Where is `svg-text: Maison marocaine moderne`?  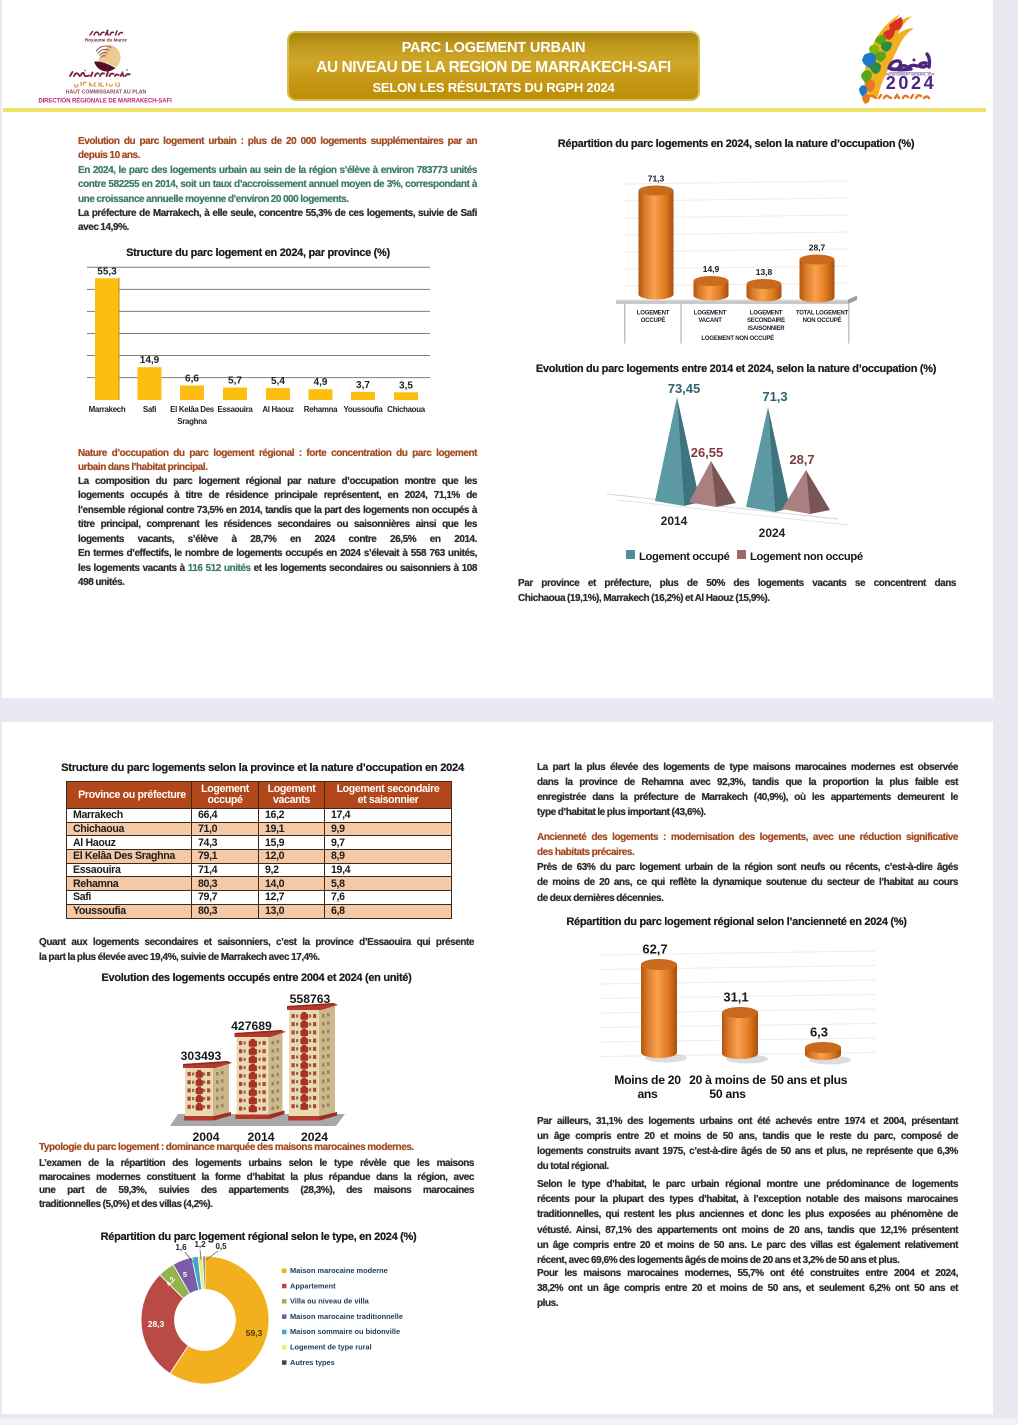 svg-text: Maison marocaine moderne is located at coordinates (339, 1270).